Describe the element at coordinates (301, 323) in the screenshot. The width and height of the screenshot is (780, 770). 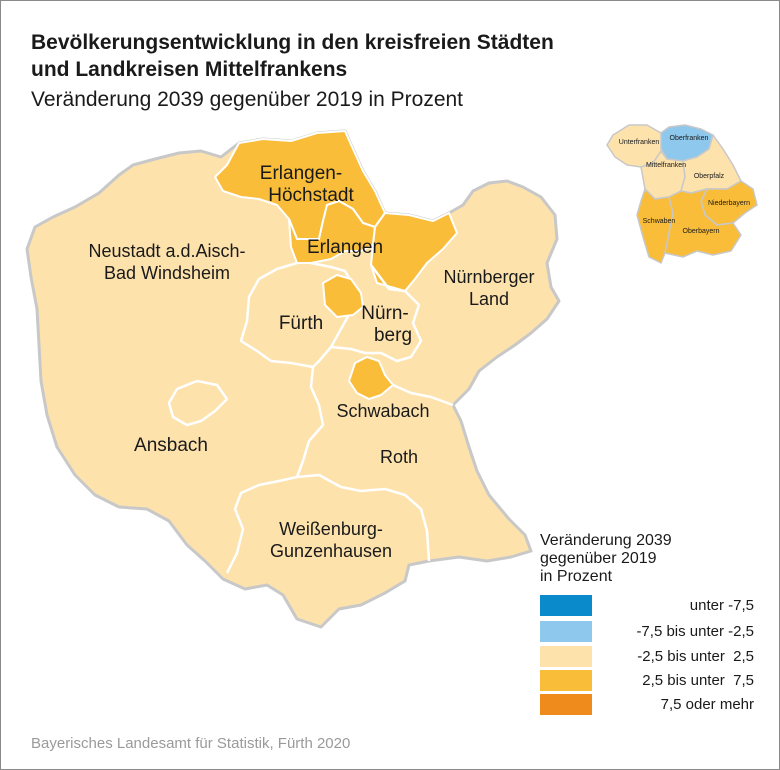
I see `label-fuerth: Fürth` at that location.